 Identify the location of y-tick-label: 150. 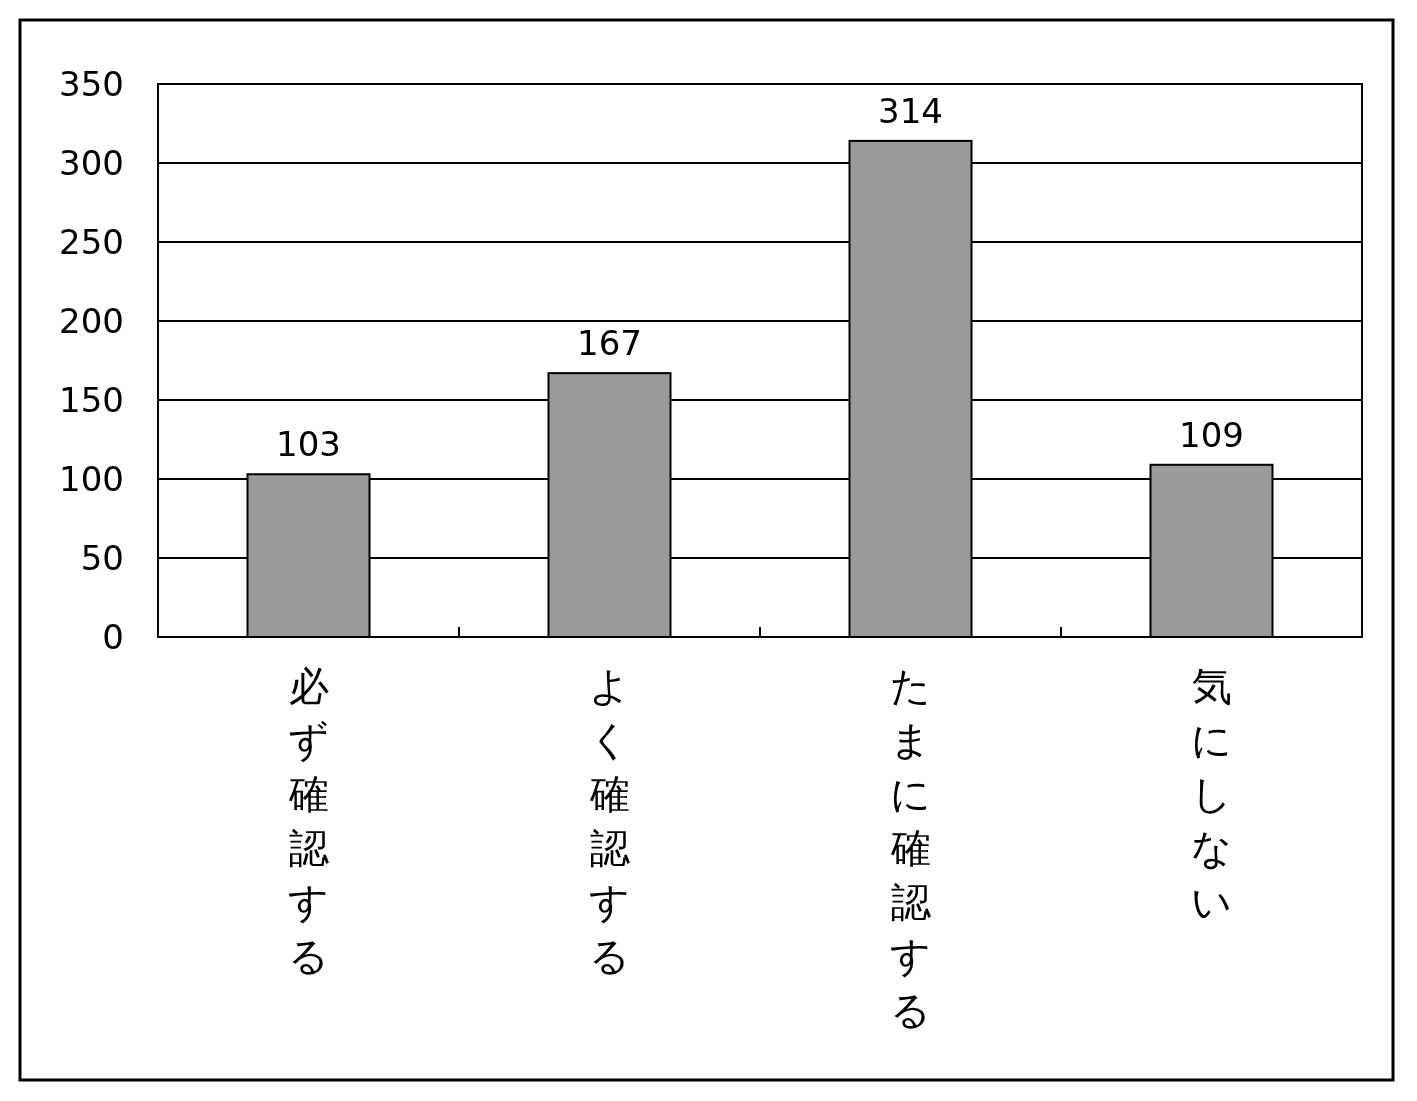
(91, 400).